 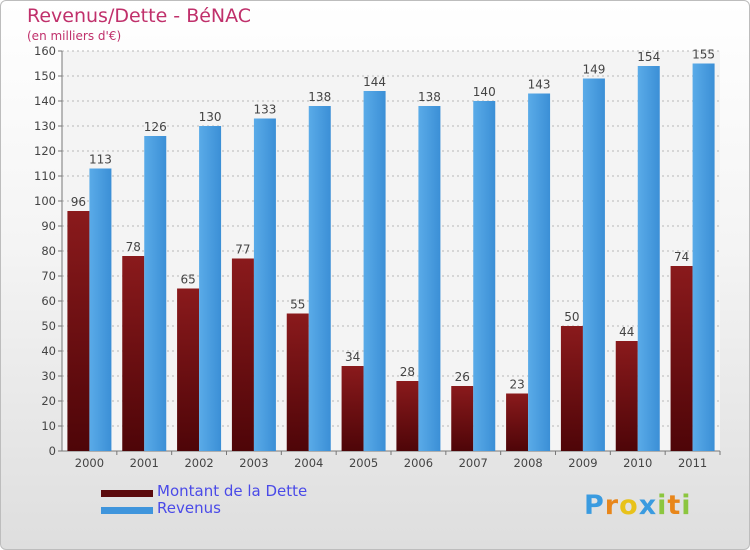 I want to click on data-label-debt: 23, so click(x=516, y=385).